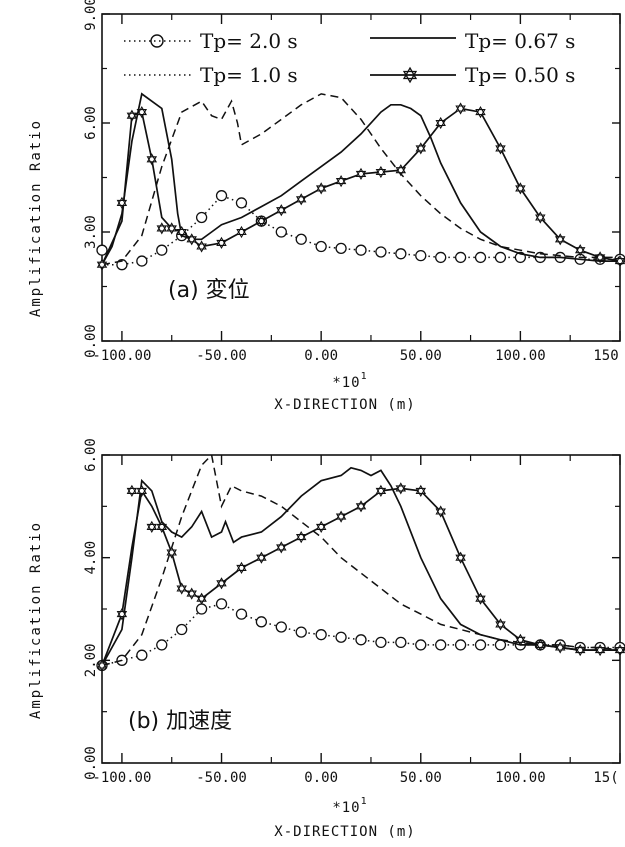 This screenshot has height=847, width=625. What do you see at coordinates (281, 547) in the screenshot?
I see `data-point-b-tp-0.50-s-13` at bounding box center [281, 547].